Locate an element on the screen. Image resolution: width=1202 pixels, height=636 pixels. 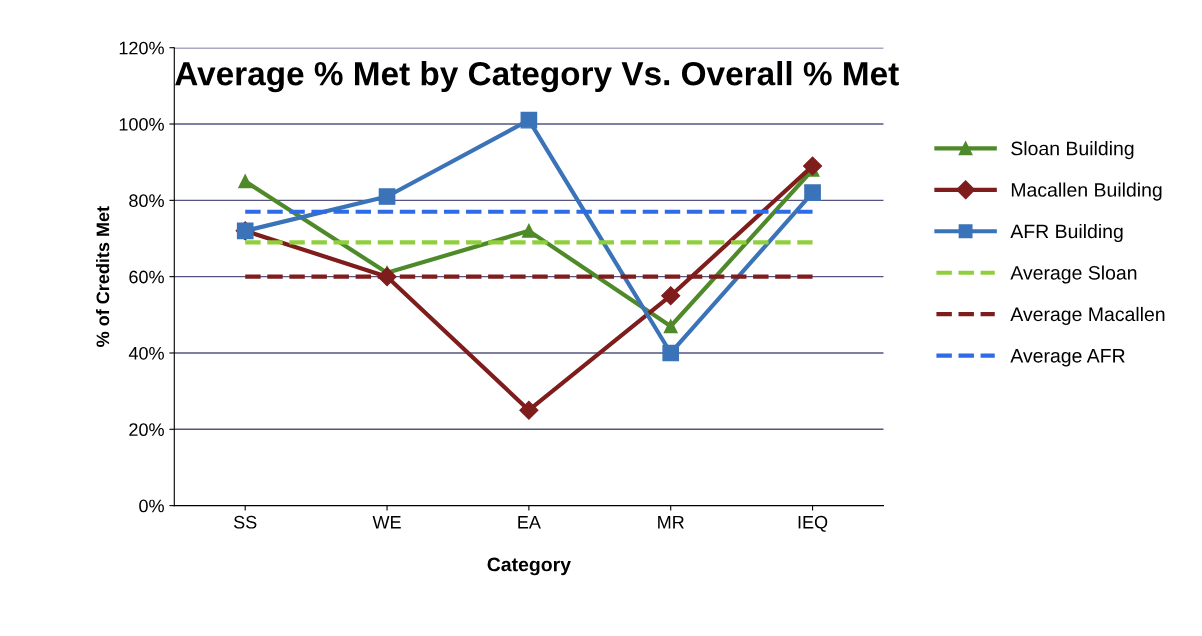
x-tick-label: EA is located at coordinates (529, 522).